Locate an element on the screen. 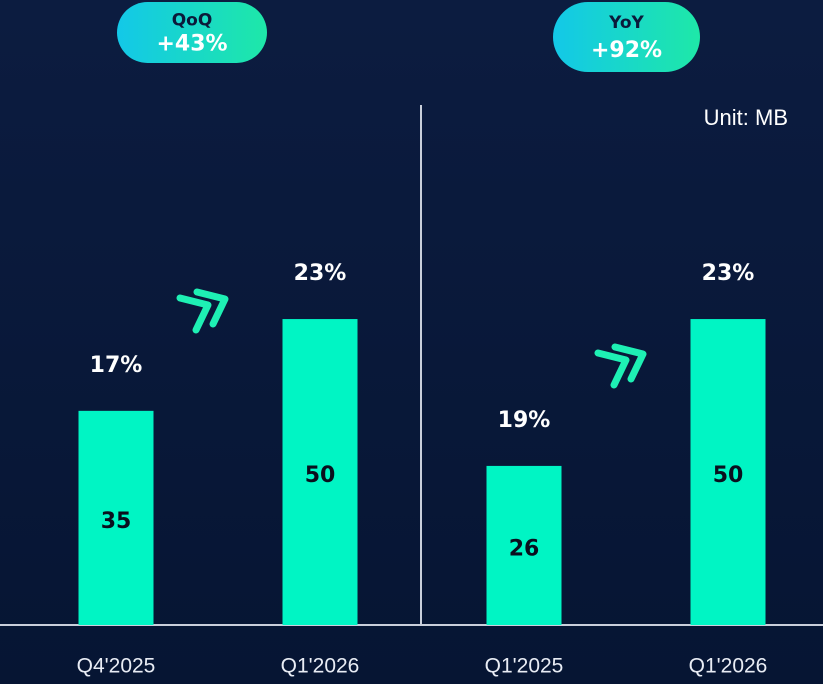 This screenshot has width=823, height=684. badge-title: QoQ is located at coordinates (192, 20).